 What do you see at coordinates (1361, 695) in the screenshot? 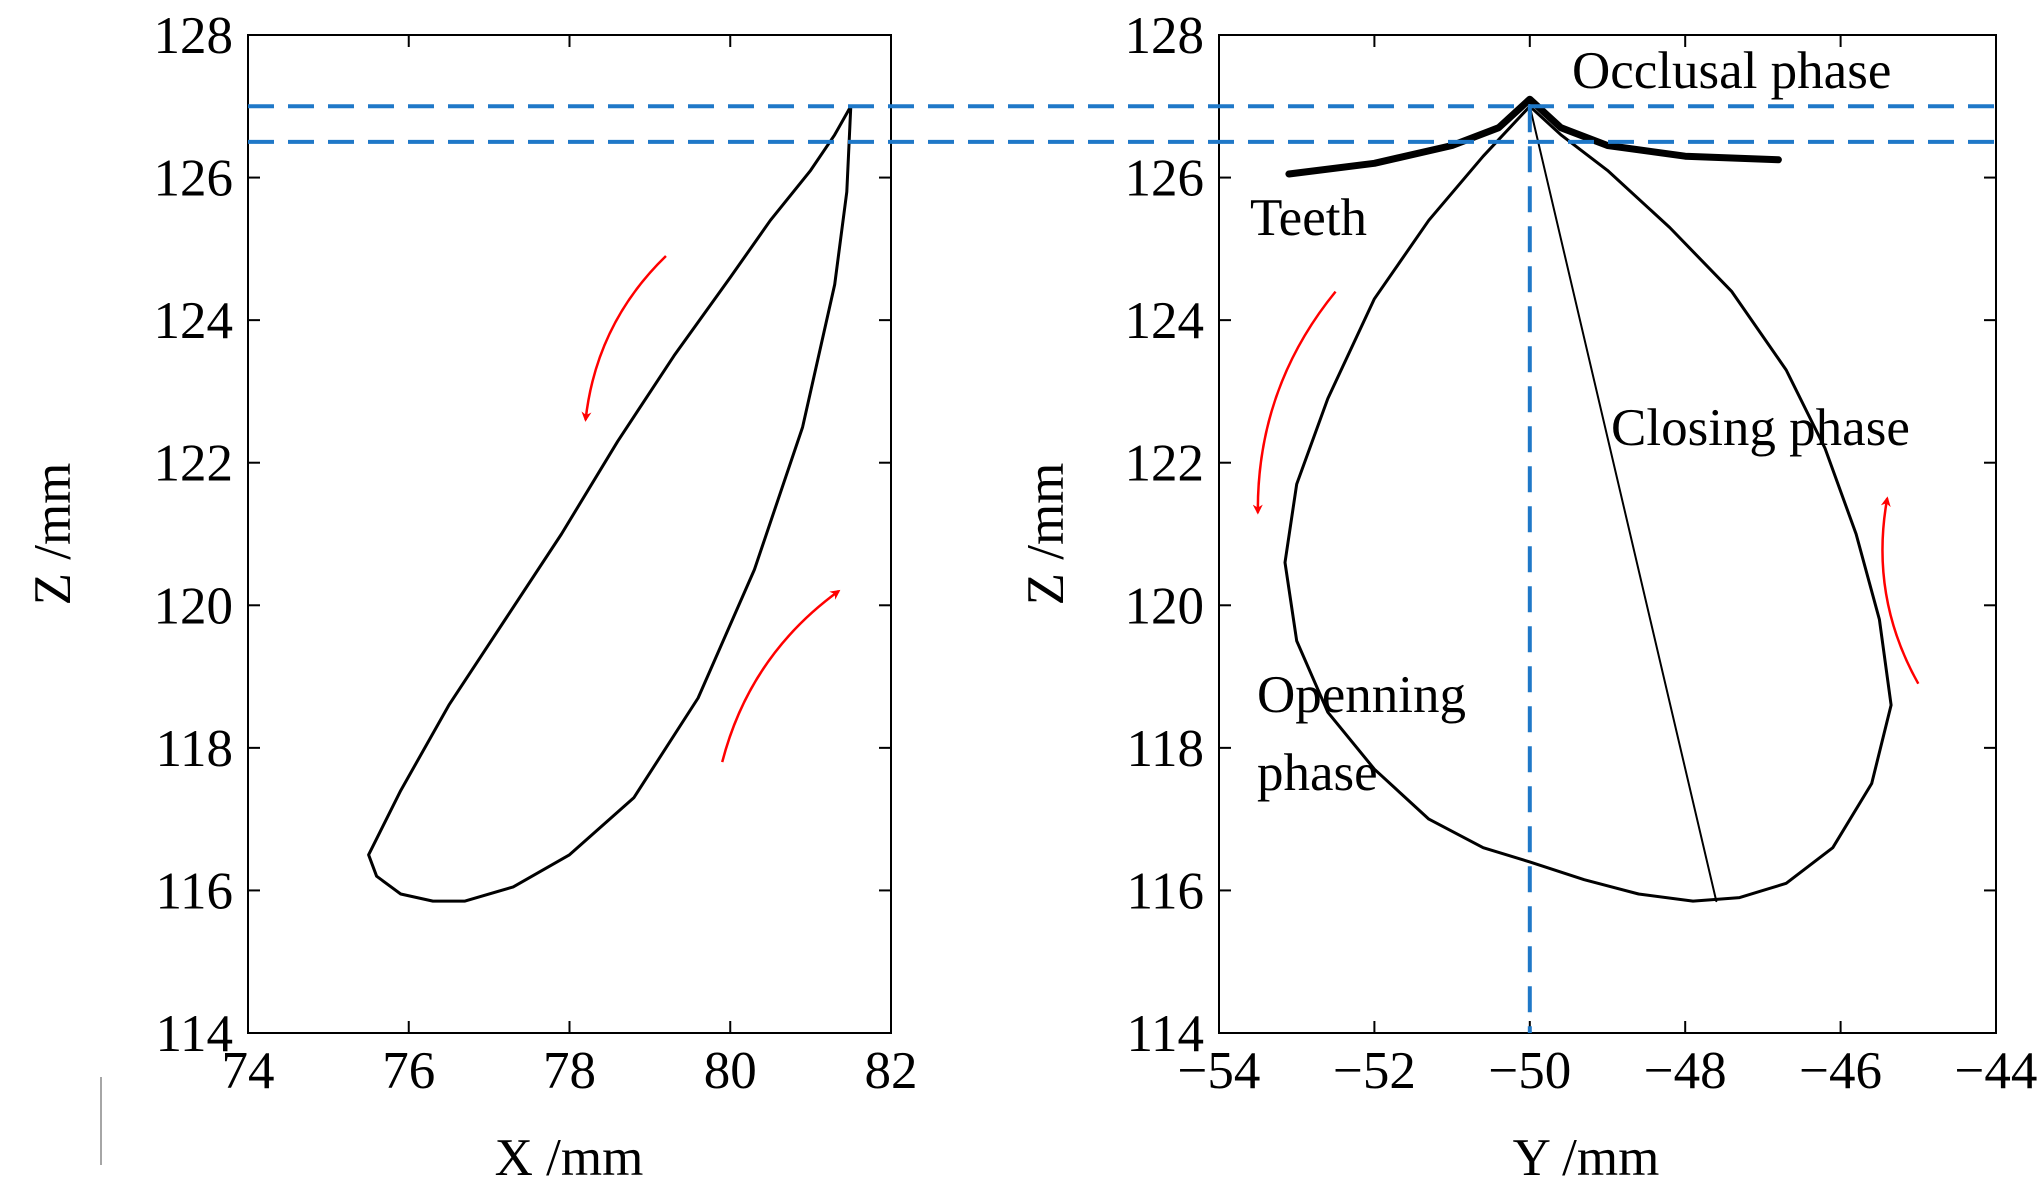
I see `annotation-openning: Openning` at bounding box center [1361, 695].